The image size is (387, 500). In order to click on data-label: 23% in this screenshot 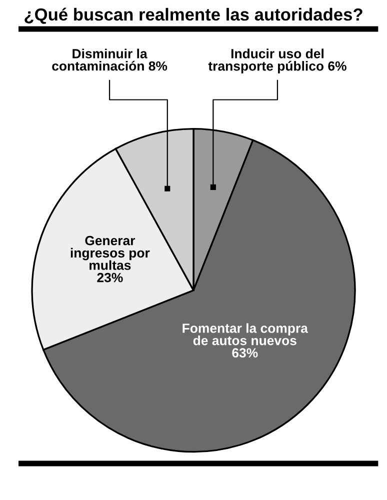, I will do `click(110, 277)`.